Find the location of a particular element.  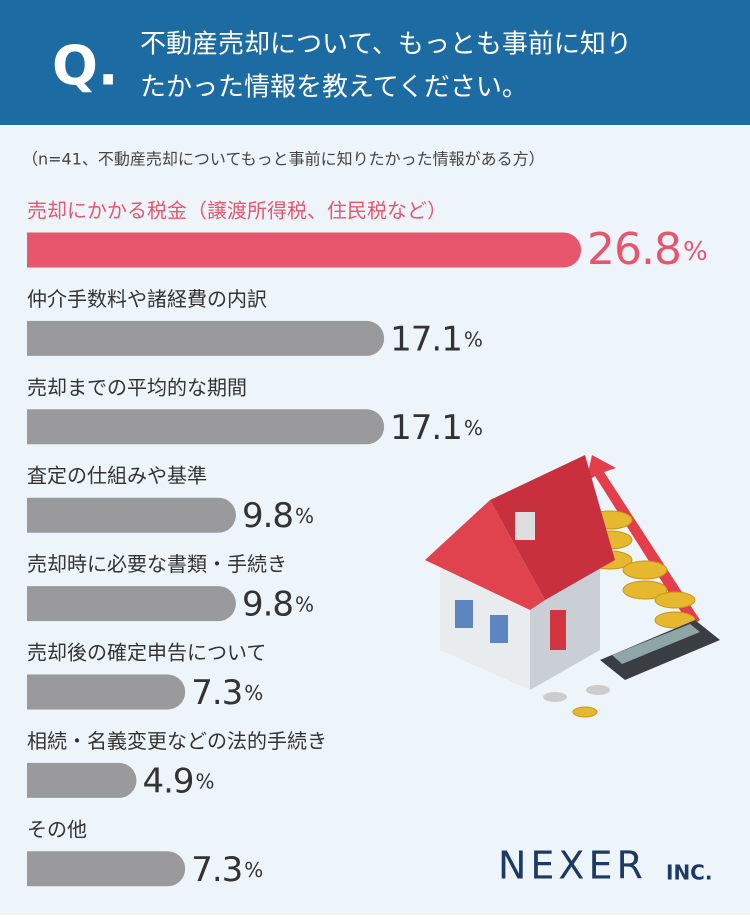

illustration is located at coordinates (572, 586).